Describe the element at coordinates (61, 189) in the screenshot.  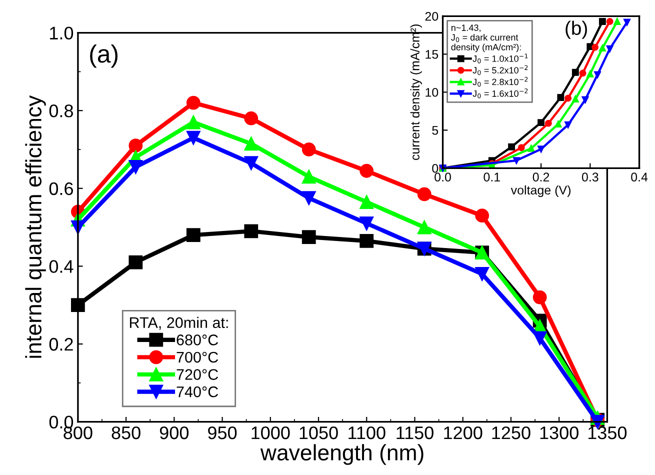
I see `y-tick-label: 0.6` at that location.